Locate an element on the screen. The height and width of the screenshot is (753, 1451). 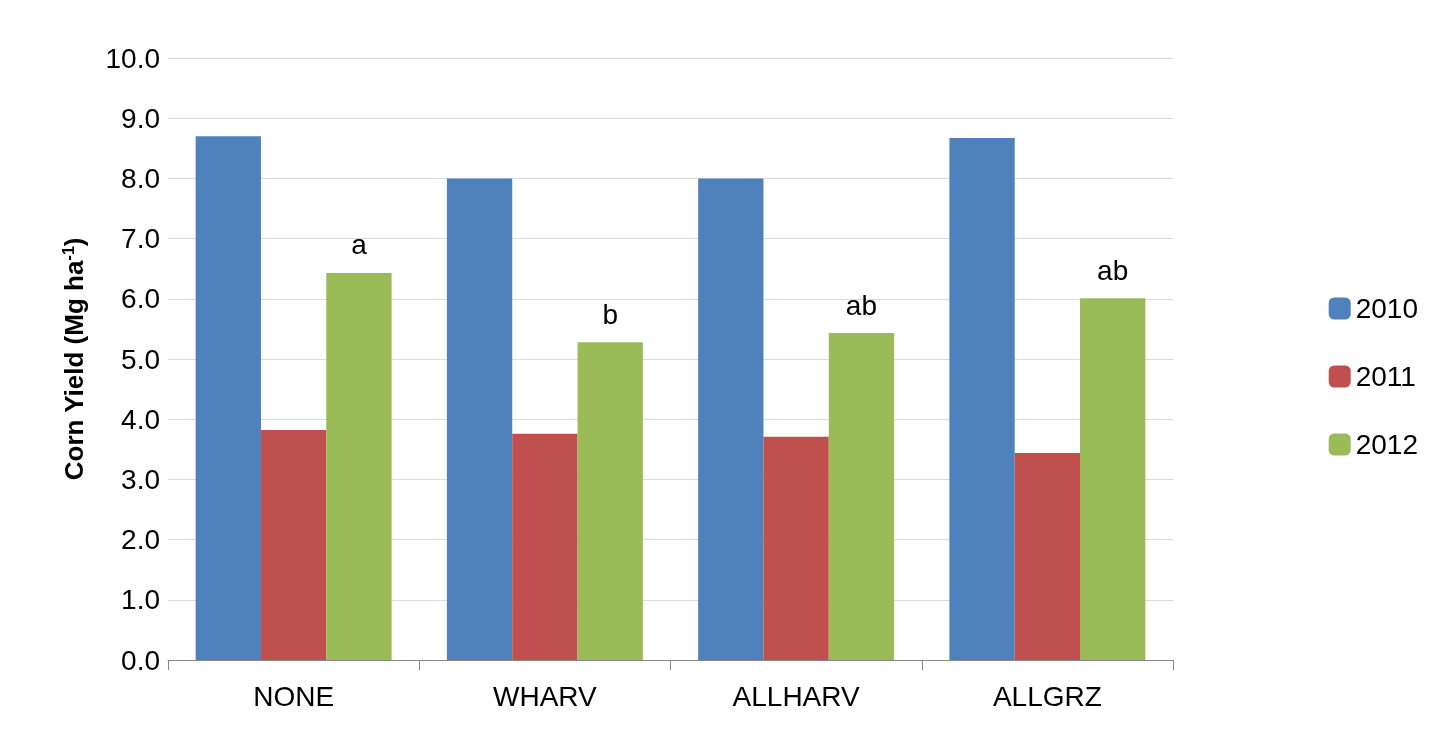
y-tick-label: 0.0 is located at coordinates (140, 660).